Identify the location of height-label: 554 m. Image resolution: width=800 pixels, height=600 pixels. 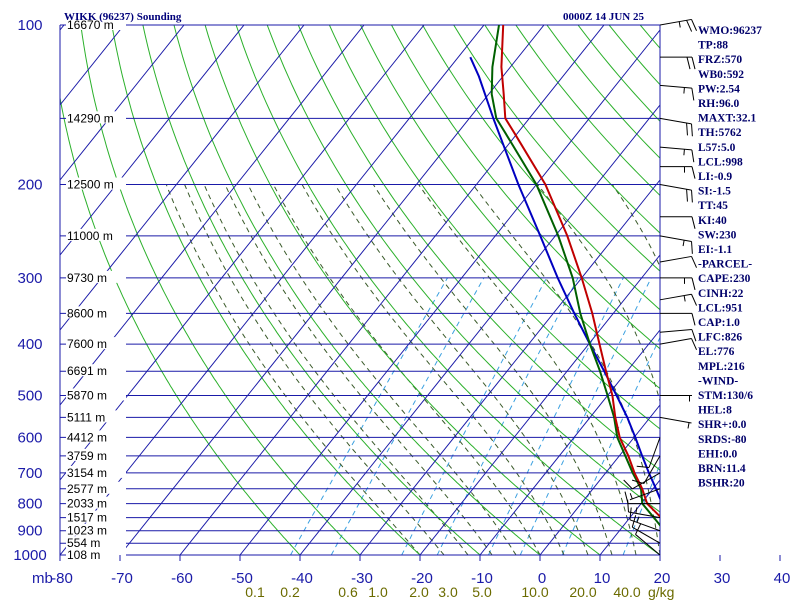
(83, 543).